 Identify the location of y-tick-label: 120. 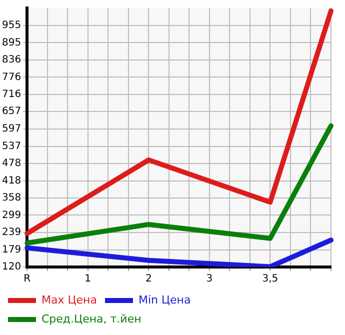
(12, 267).